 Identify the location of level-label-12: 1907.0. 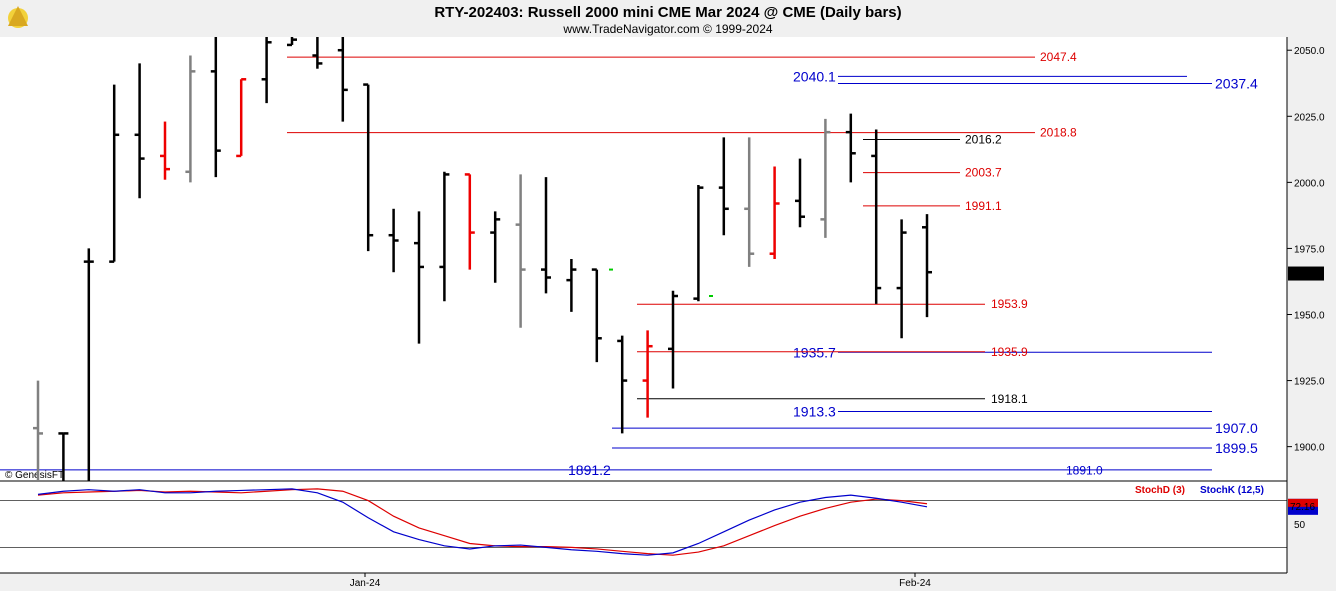
(1236, 428).